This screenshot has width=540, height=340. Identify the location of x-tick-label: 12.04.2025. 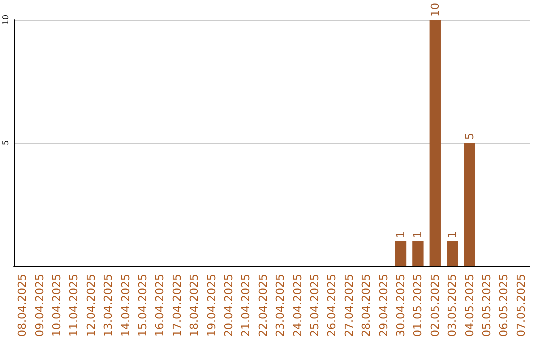
(91, 306).